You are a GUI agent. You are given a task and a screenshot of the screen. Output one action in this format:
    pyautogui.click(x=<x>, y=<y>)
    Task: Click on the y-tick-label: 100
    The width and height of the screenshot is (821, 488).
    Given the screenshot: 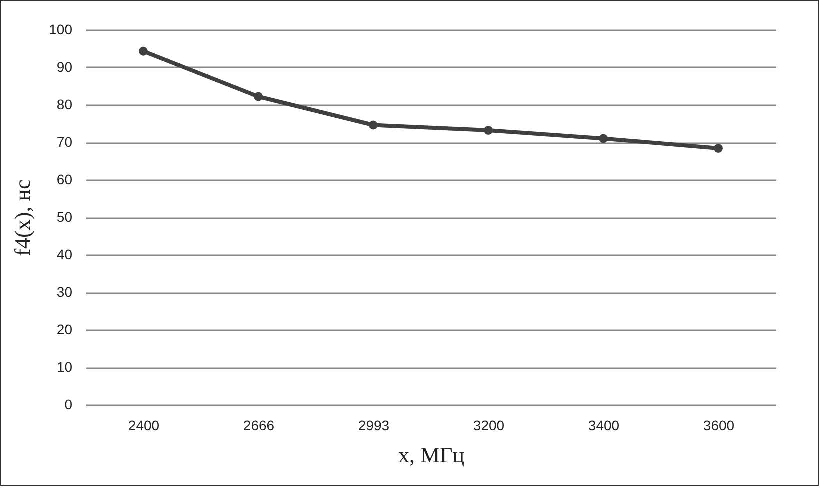 What is the action you would take?
    pyautogui.click(x=61, y=30)
    